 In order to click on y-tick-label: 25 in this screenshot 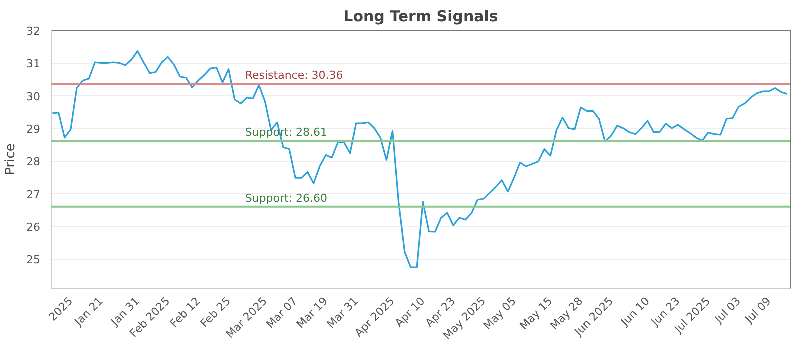, I will do `click(33, 260)`.